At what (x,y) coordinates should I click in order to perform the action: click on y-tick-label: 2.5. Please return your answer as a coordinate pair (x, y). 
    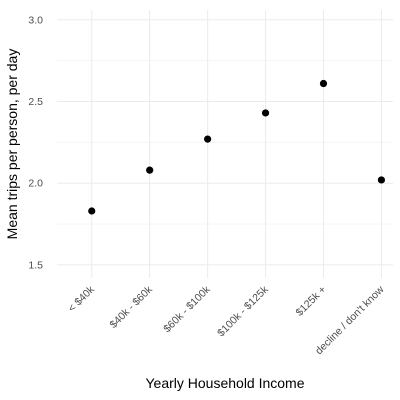
    Looking at the image, I should click on (35, 102).